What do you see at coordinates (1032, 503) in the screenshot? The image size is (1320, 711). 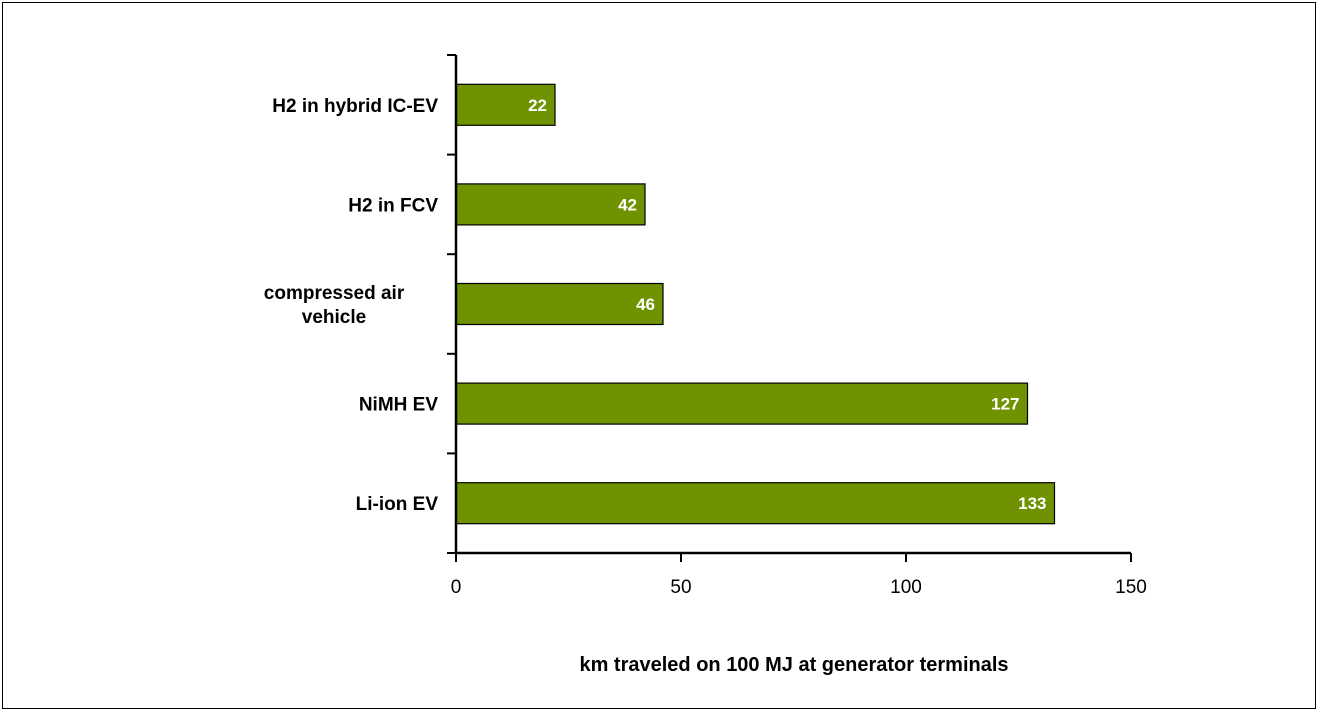 I see `value-label-4: 133` at bounding box center [1032, 503].